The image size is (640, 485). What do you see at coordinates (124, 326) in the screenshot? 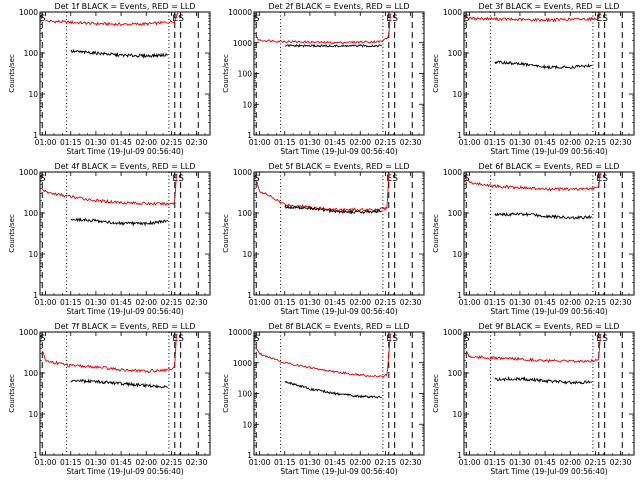
I see `chart-title: Det 7f BLACK = Events, RED = LLD` at bounding box center [124, 326].